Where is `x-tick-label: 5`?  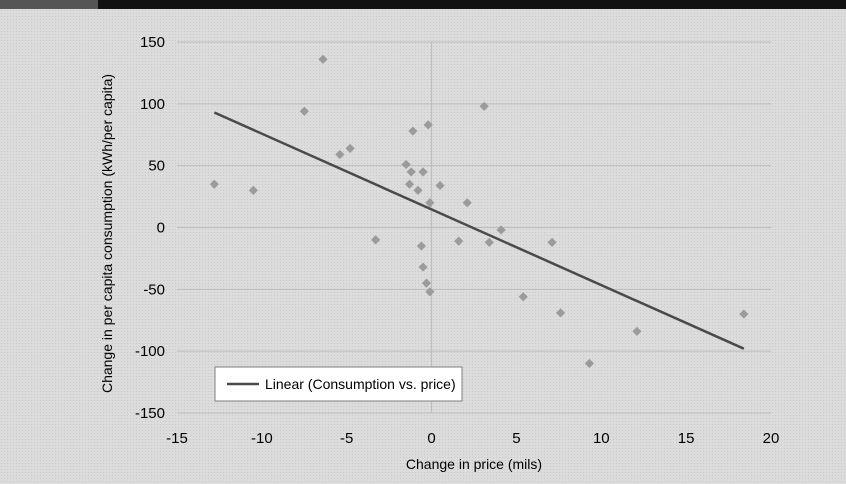
x-tick-label: 5 is located at coordinates (516, 438).